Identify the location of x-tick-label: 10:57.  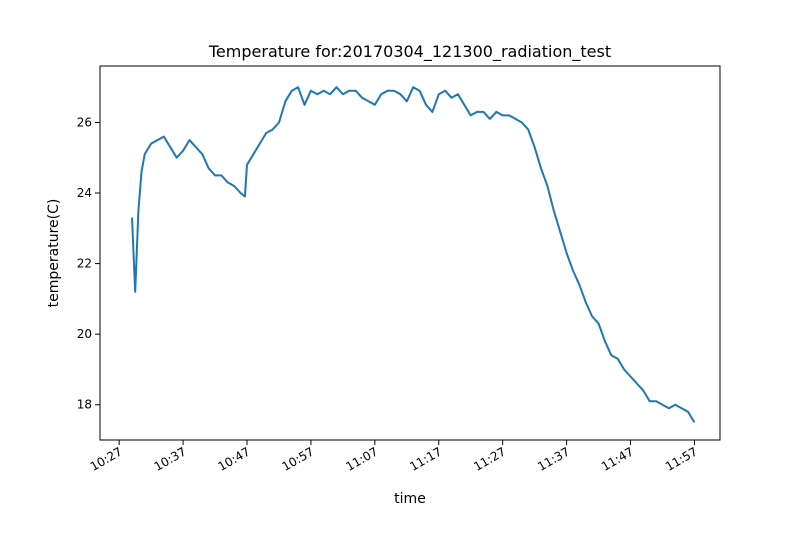
(297, 458).